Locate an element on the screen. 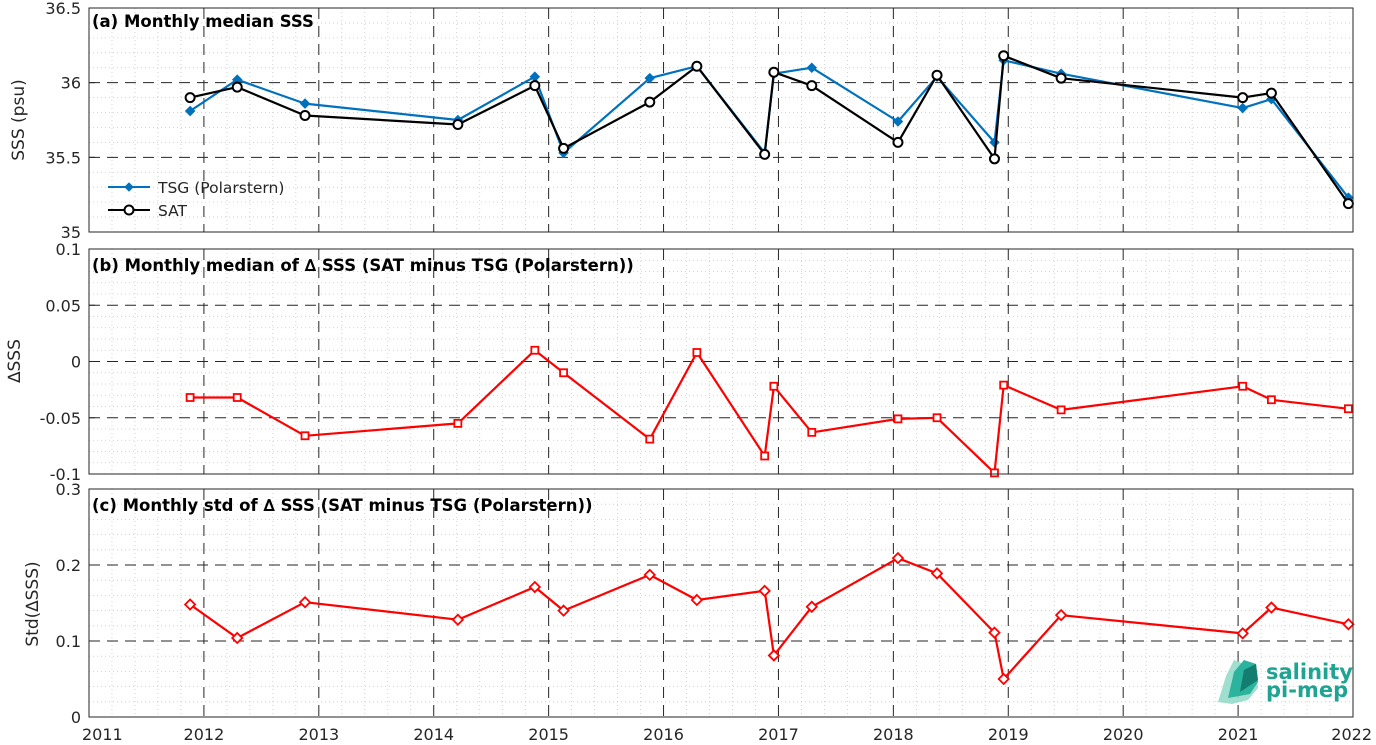 The height and width of the screenshot is (745, 1376). panel-a-y-axis-label: SSS (psu) is located at coordinates (19, 119).